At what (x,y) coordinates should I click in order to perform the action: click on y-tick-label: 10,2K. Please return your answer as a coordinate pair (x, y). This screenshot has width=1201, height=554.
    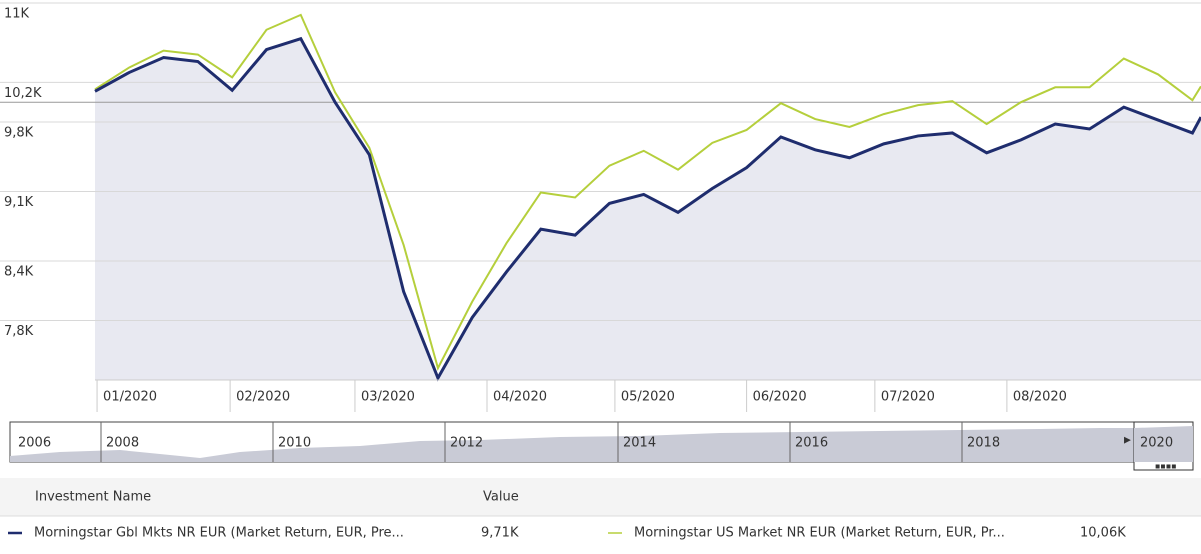
    Looking at the image, I should click on (23, 93).